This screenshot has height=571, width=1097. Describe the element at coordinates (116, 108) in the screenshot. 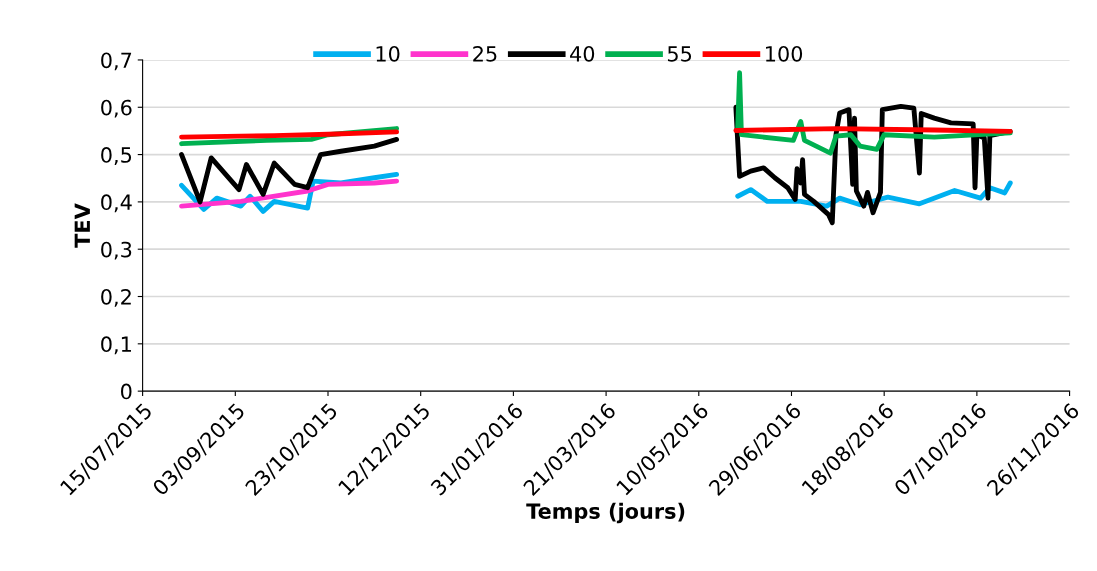

I see `y-tick-label: 0,6` at that location.